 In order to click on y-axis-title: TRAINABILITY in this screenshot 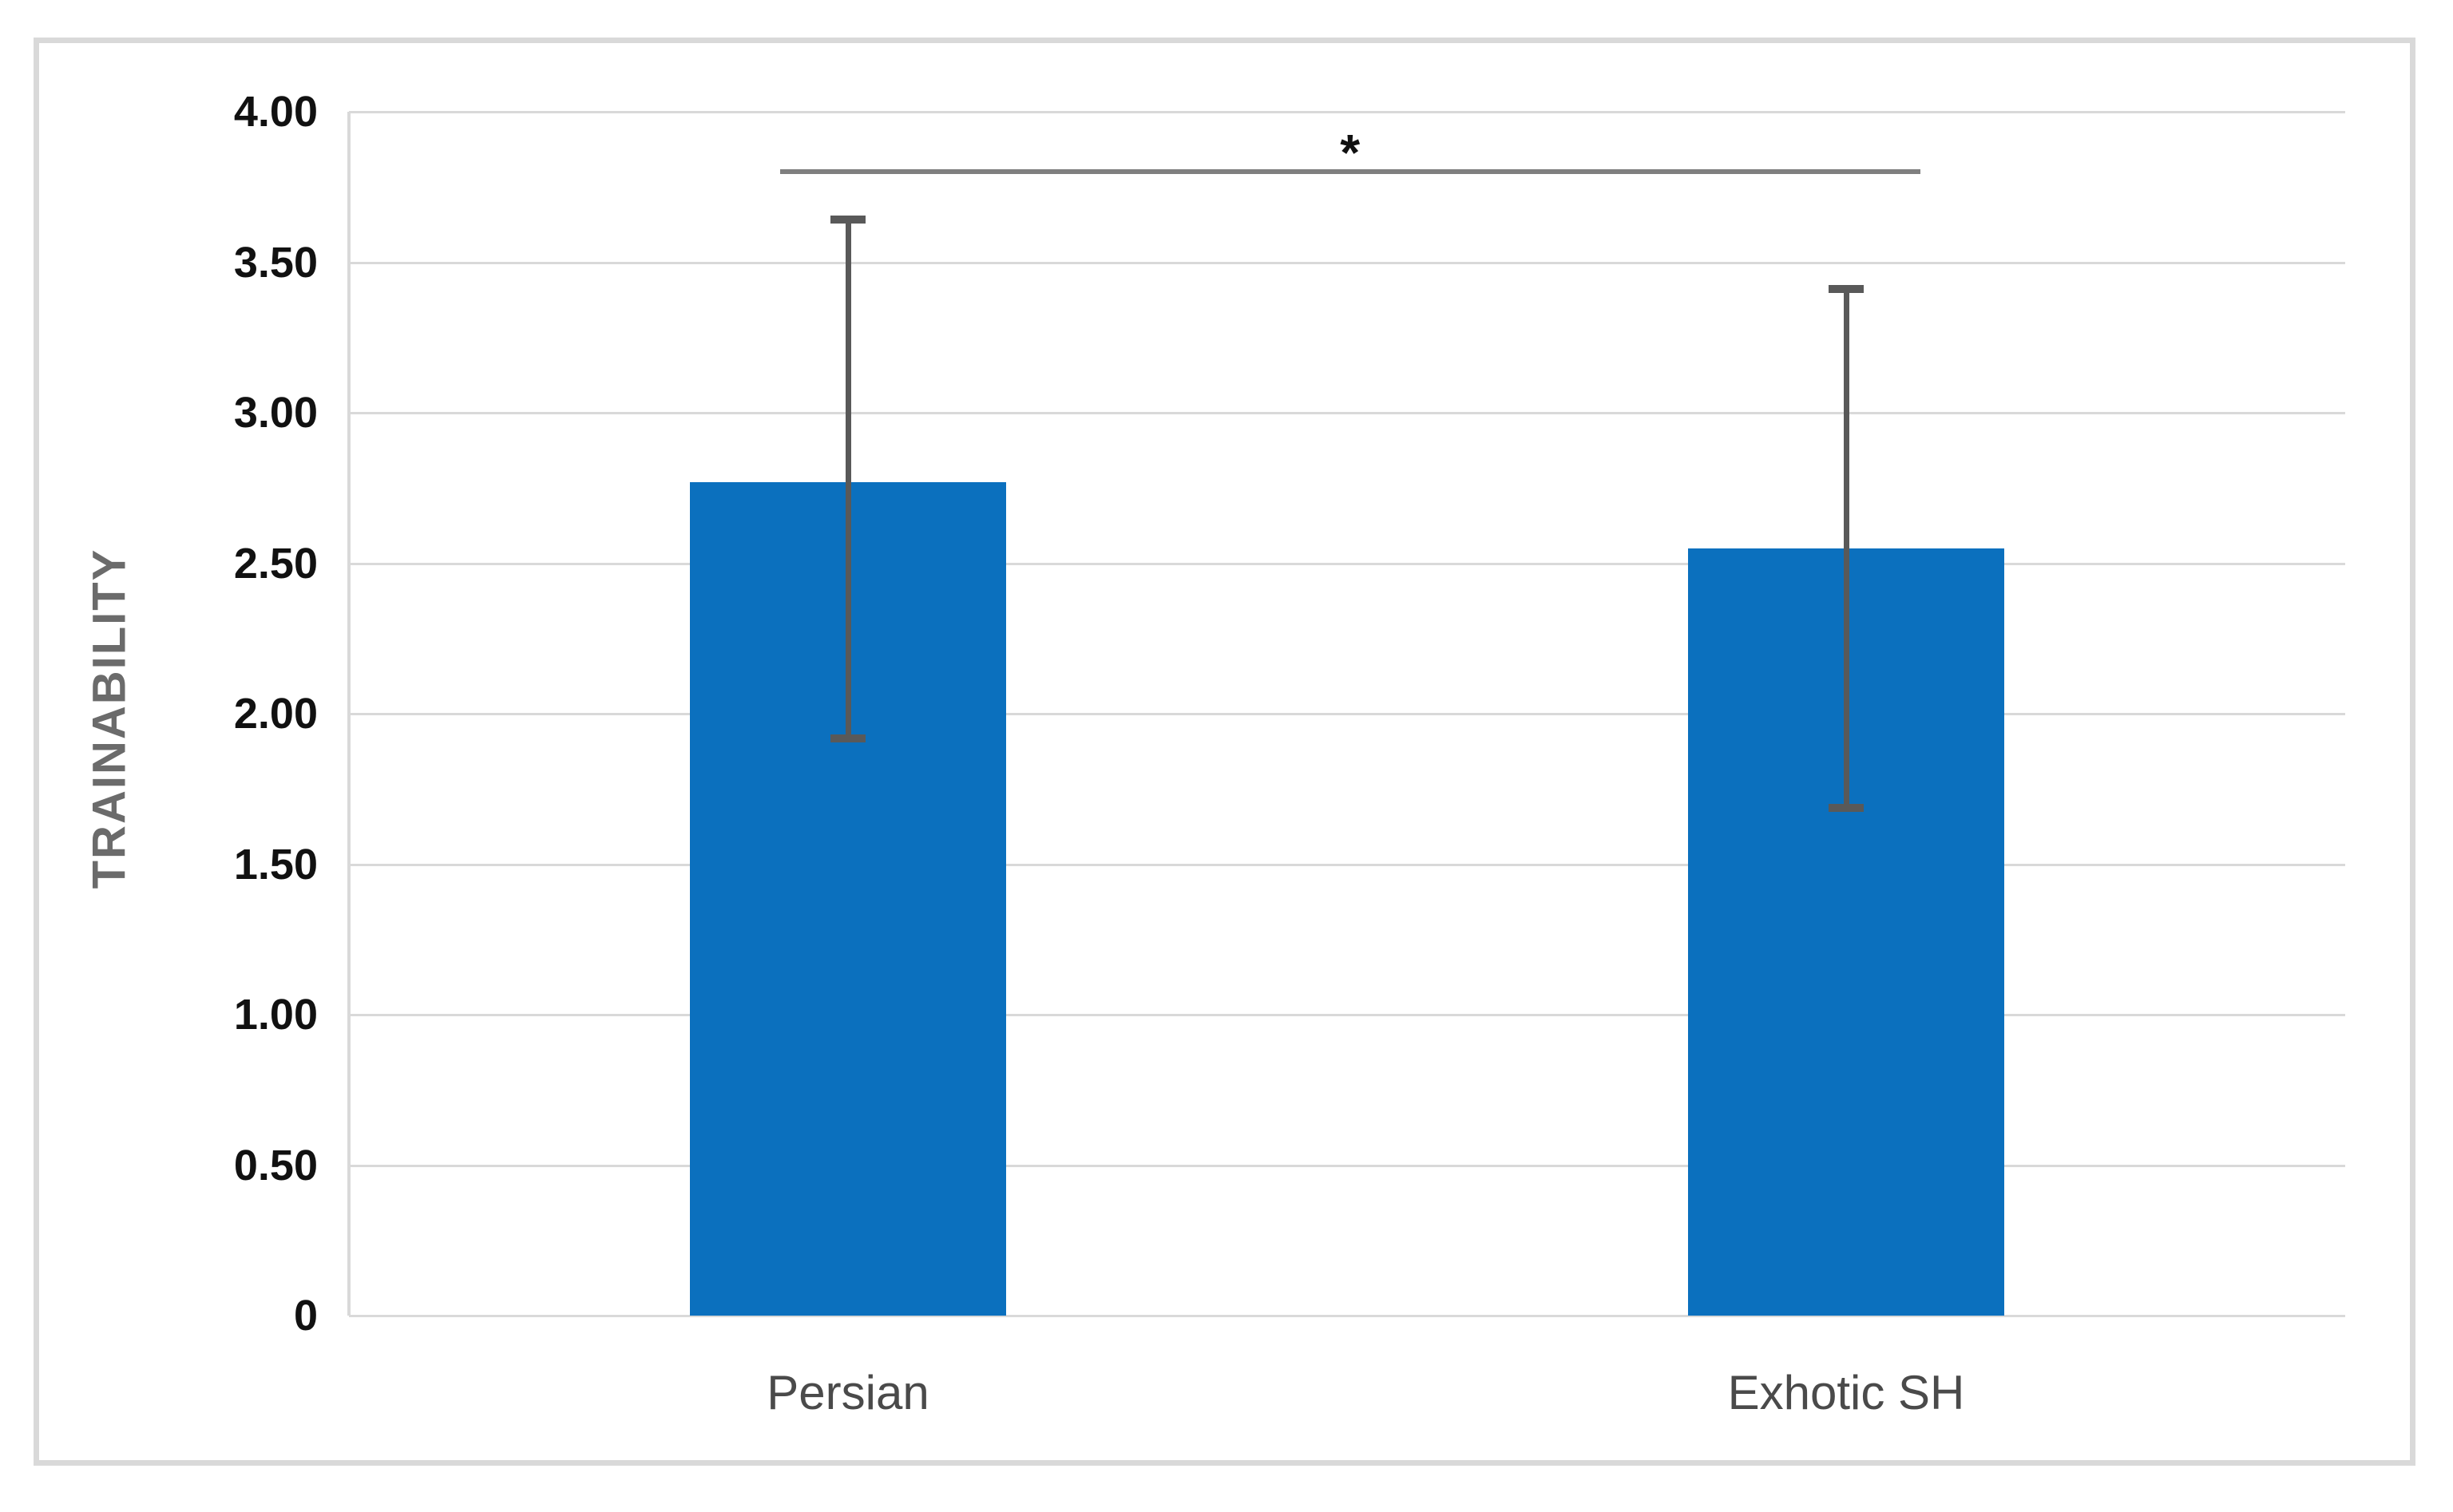, I will do `click(109, 718)`.